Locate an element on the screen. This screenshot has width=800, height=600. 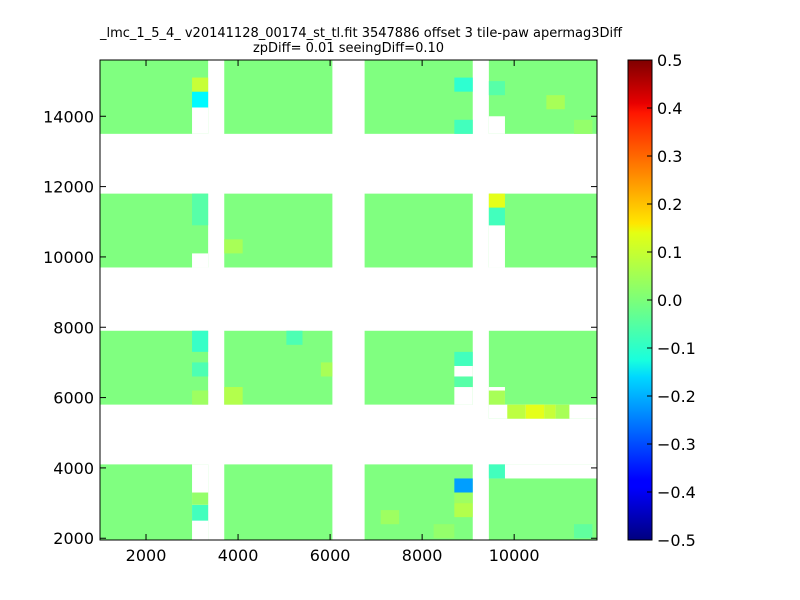
y-tick-label: 12000 is located at coordinates (68, 187).